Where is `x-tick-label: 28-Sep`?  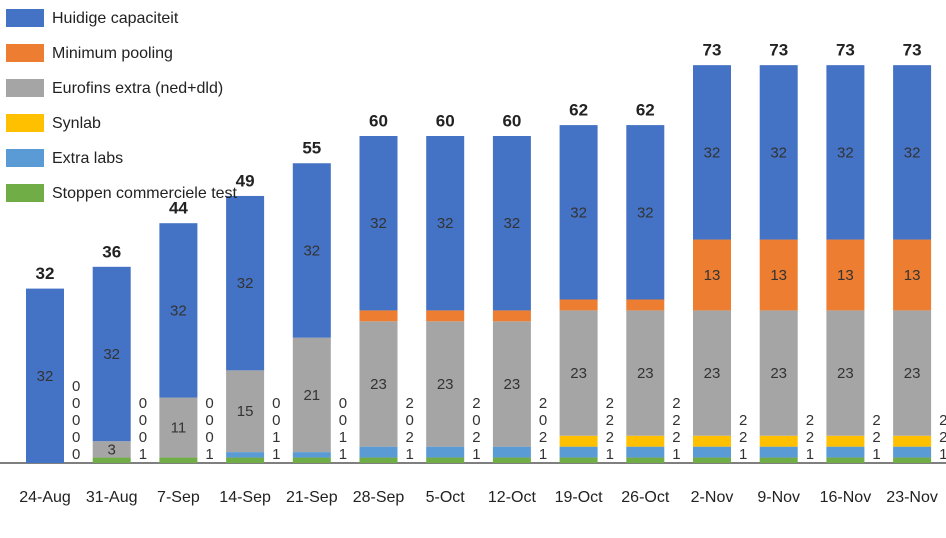
x-tick-label: 28-Sep is located at coordinates (379, 497).